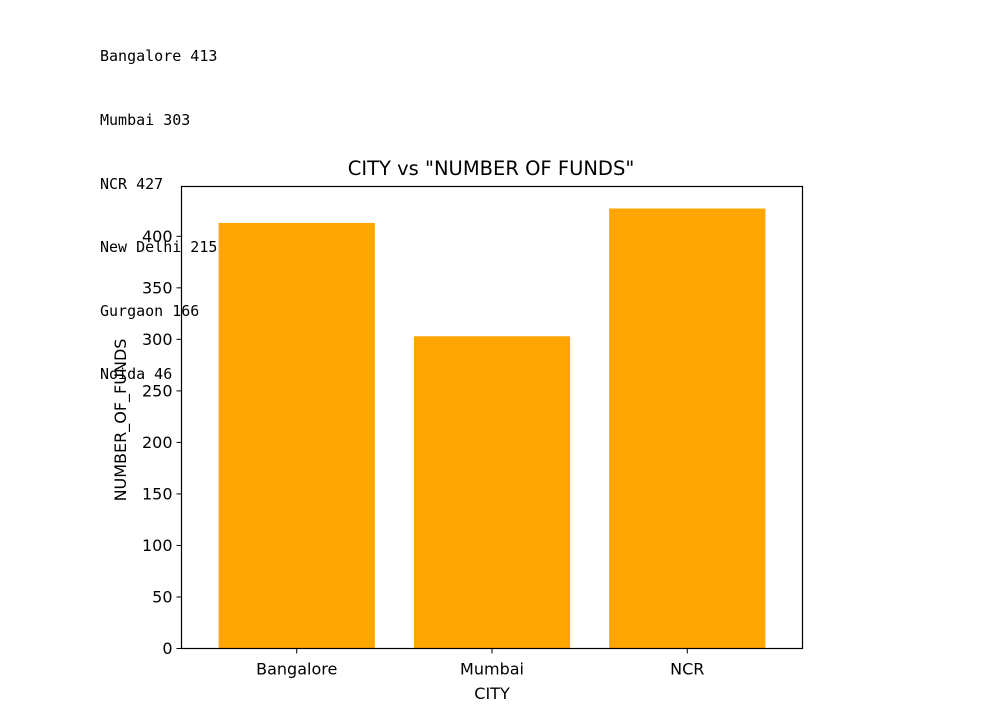 The image size is (996, 720). Describe the element at coordinates (157, 236) in the screenshot. I see `y-tick-label: 400` at that location.